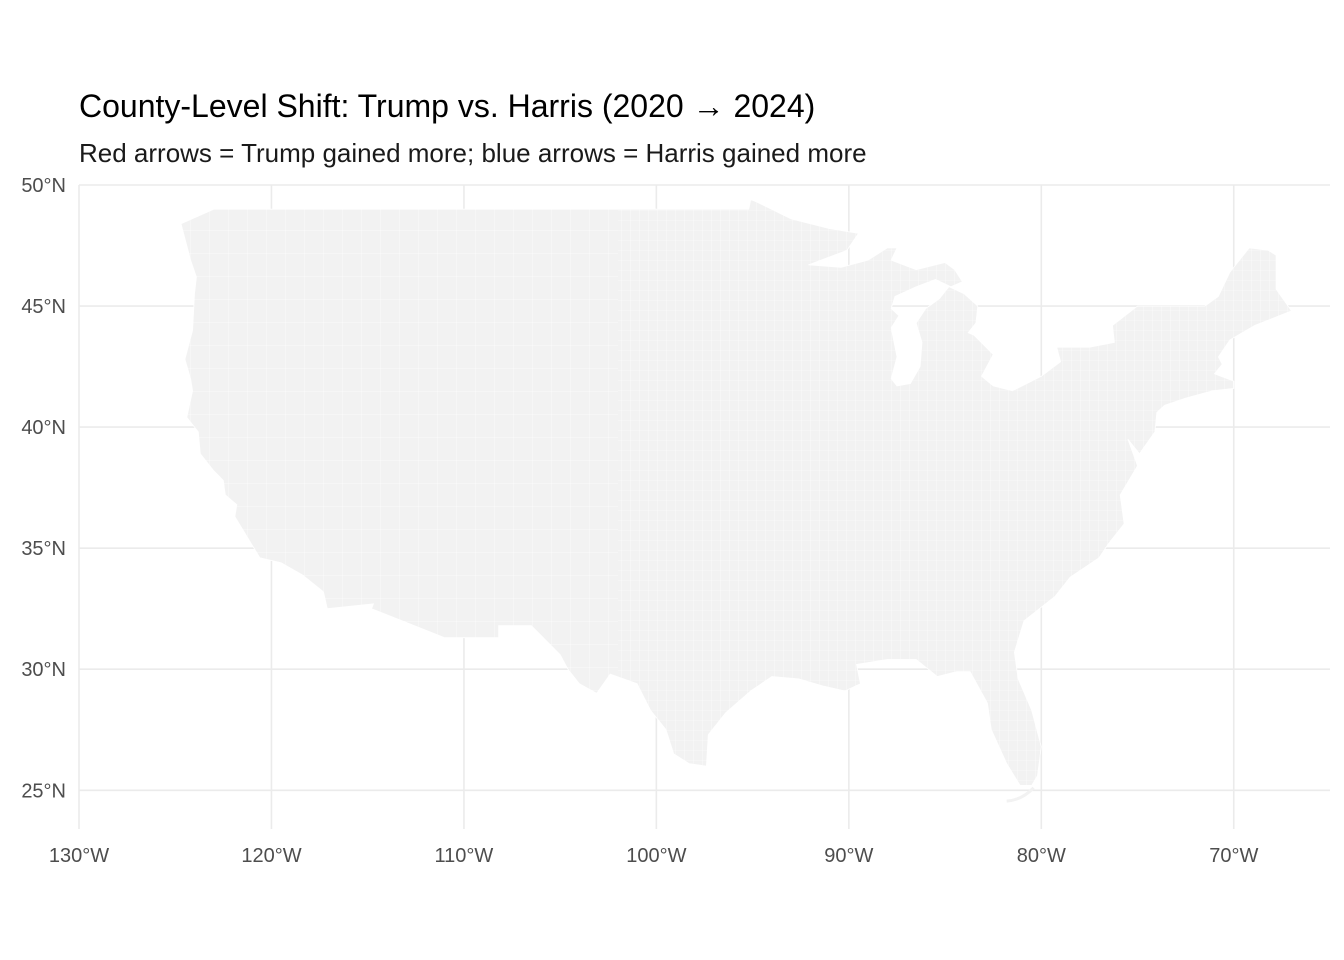  Describe the element at coordinates (1041, 856) in the screenshot. I see `x-tick-label: 80°W` at that location.